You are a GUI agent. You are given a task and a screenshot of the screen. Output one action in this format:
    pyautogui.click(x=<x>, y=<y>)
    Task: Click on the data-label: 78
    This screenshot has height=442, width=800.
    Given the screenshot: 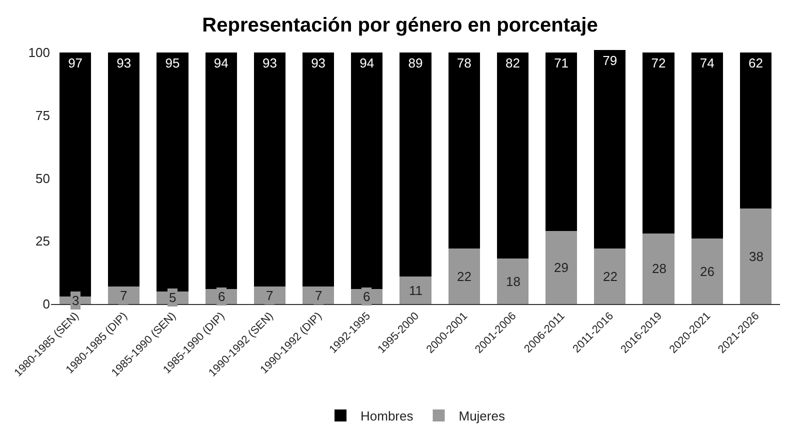 What is the action you would take?
    pyautogui.click(x=464, y=63)
    